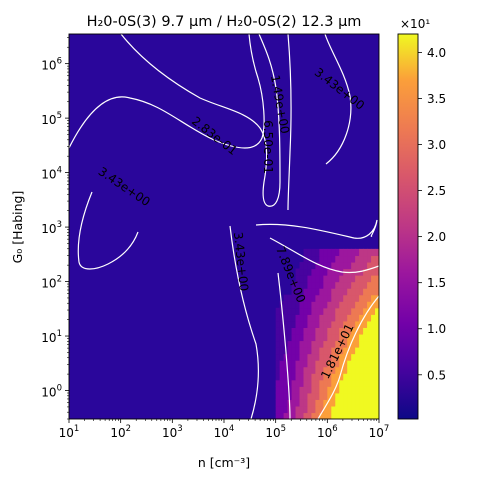 Image resolution: width=479 pixels, height=483 pixels. I want to click on contour-line-3.43e+00-left, so click(108, 230).